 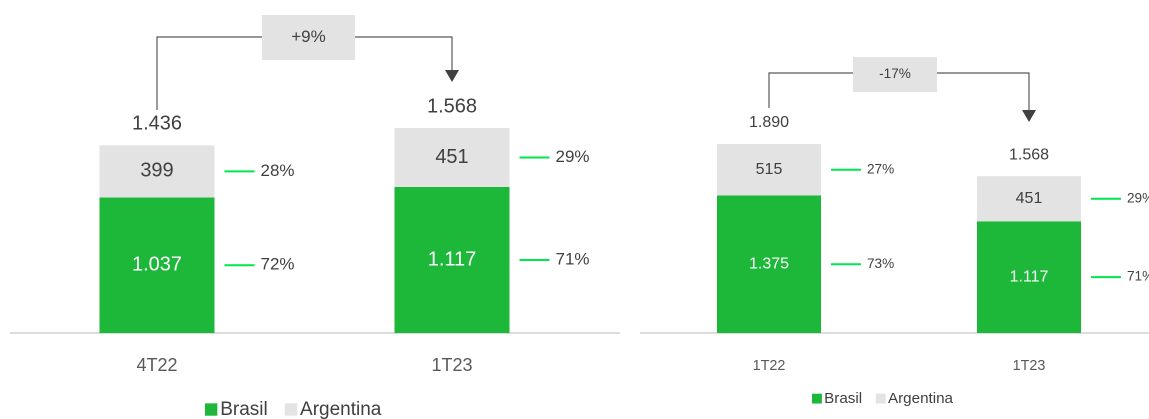 I want to click on total-label: 1.890, so click(x=769, y=122).